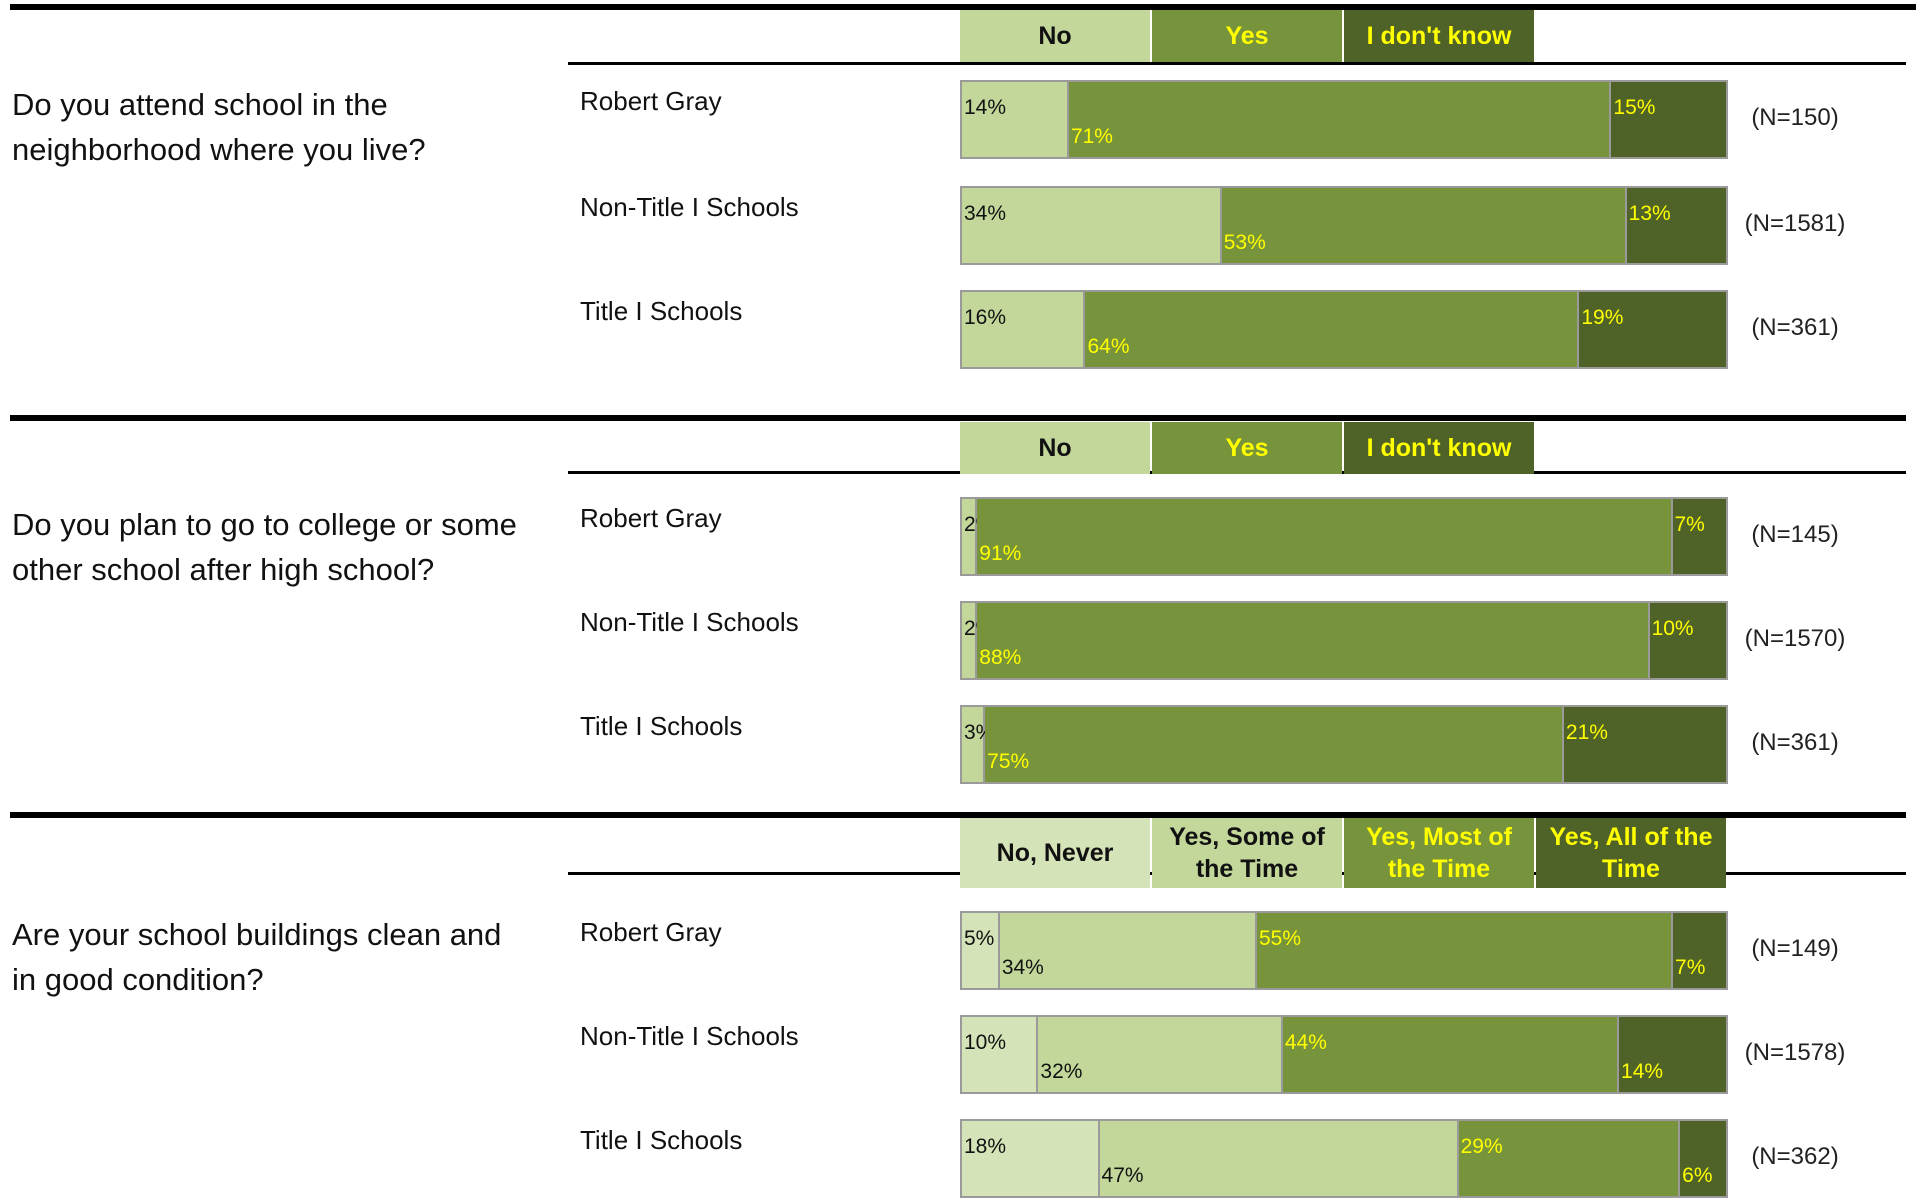 The image size is (1916, 1198). Describe the element at coordinates (1602, 317) in the screenshot. I see `data-label: 19%` at that location.